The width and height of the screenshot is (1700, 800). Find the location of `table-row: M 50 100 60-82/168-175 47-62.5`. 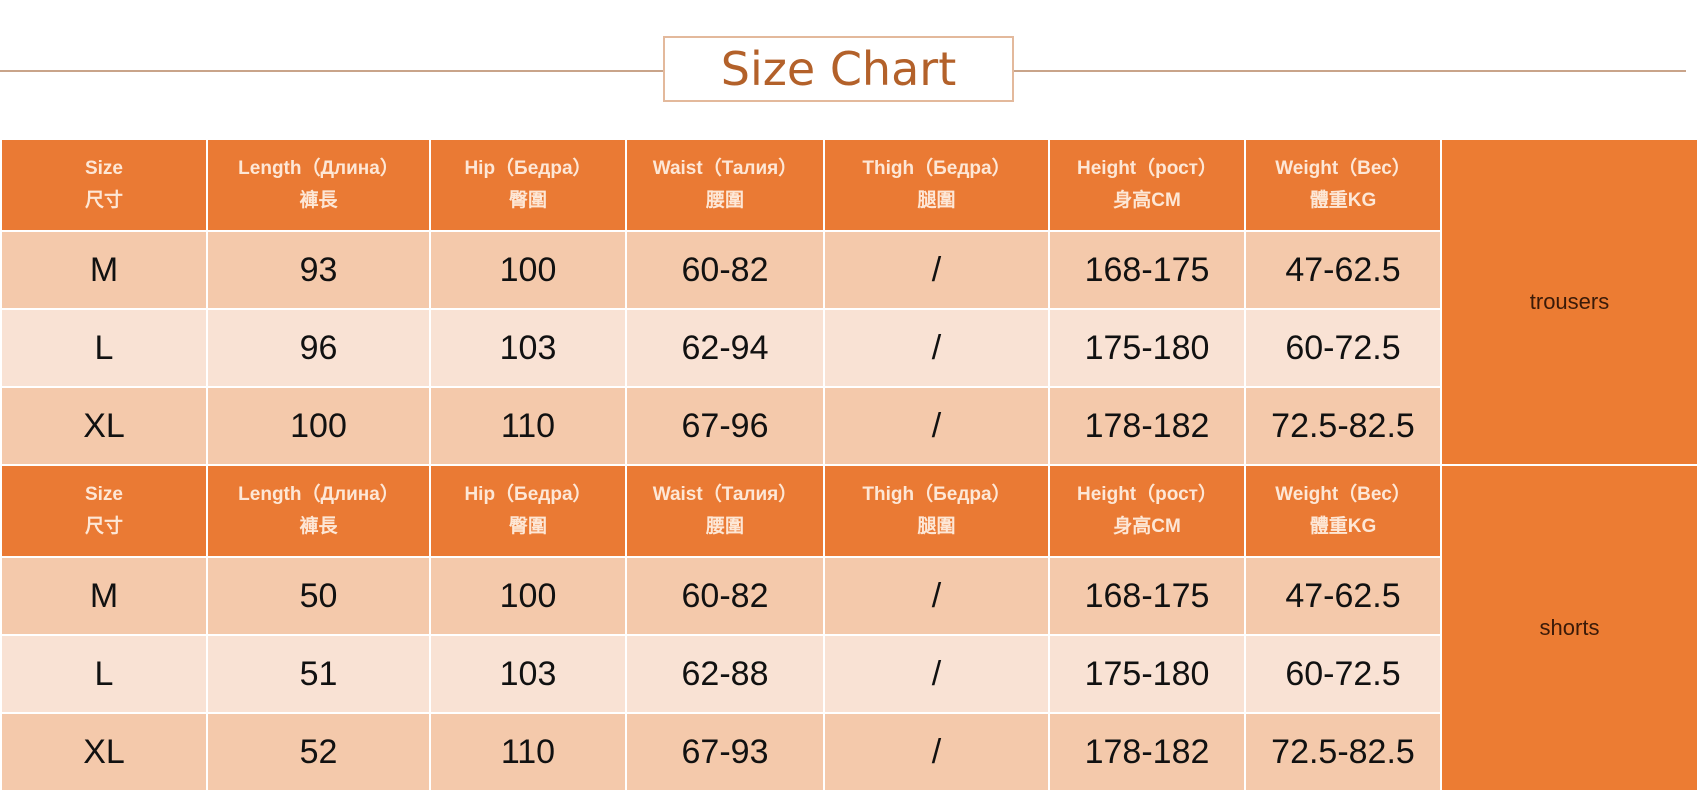

table-row: M 50 100 60-82/168-175 47-62.5 is located at coordinates (849, 596).